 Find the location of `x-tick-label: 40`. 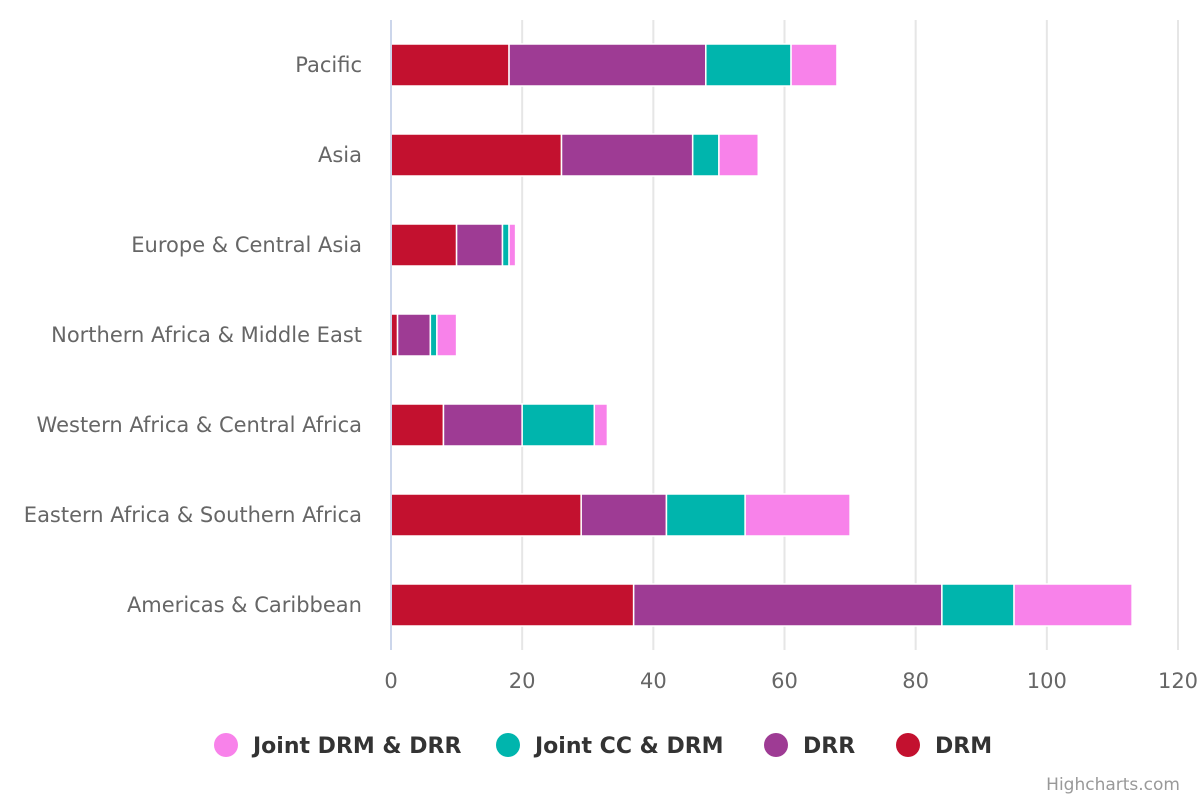

x-tick-label: 40 is located at coordinates (653, 681).